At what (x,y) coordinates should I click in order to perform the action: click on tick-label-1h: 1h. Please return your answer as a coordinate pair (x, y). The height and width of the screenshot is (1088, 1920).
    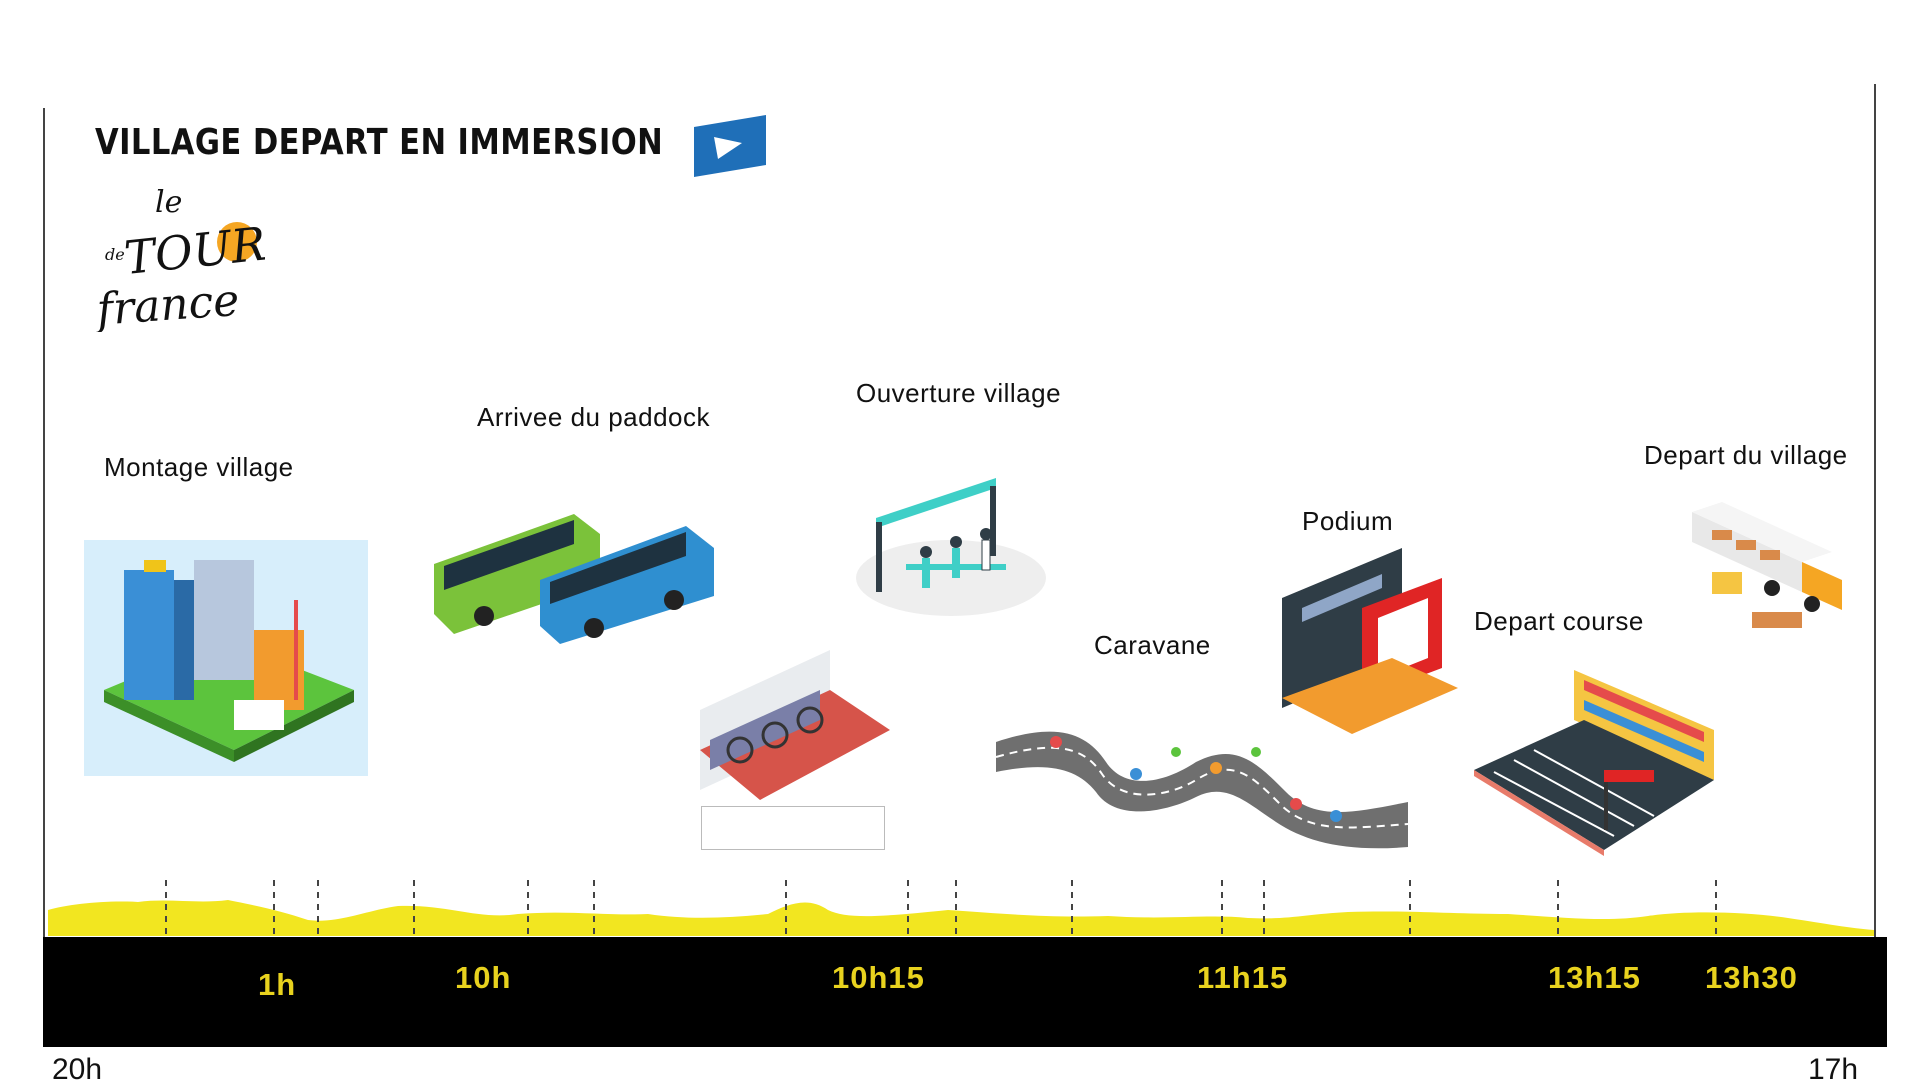
    Looking at the image, I should click on (277, 984).